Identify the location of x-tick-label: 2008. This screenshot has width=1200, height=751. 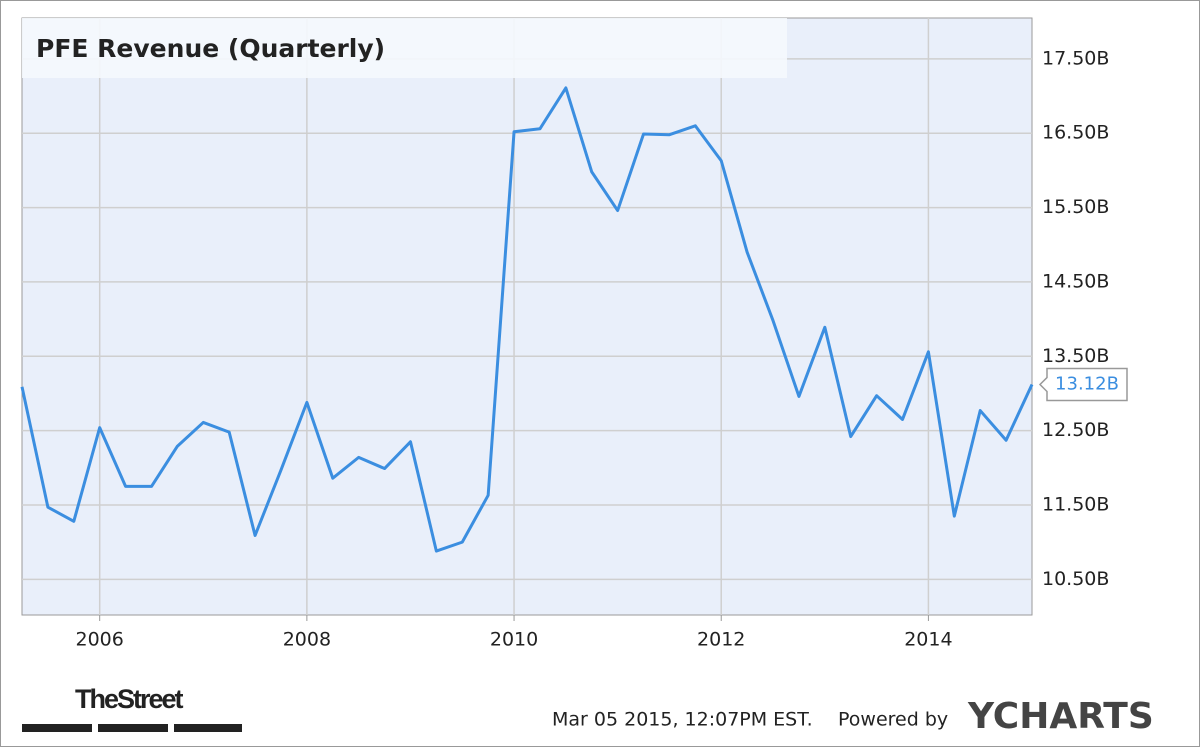
(307, 640).